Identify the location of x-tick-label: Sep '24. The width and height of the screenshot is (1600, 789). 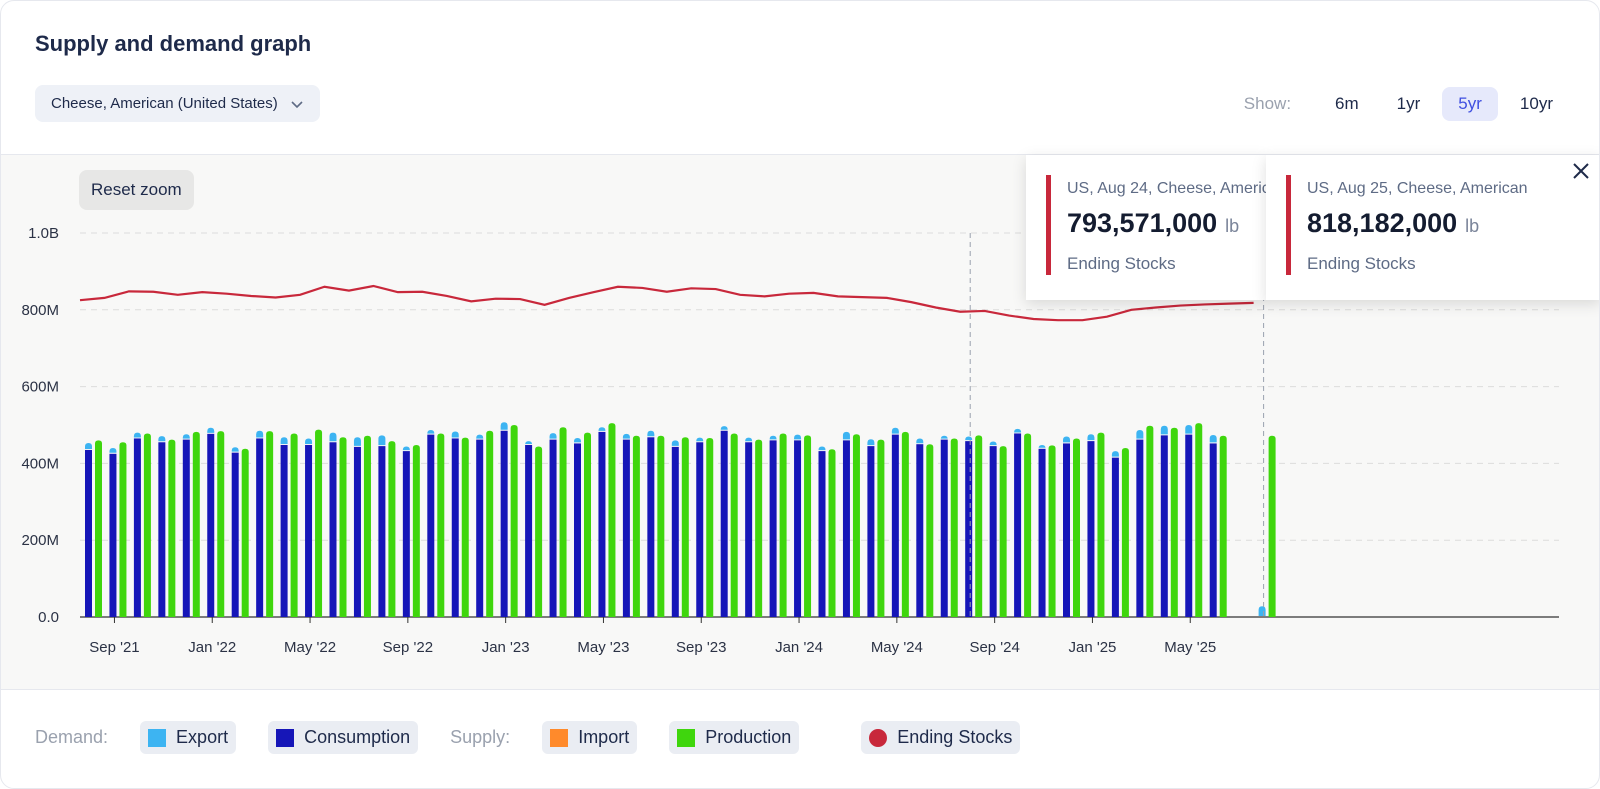
(994, 647).